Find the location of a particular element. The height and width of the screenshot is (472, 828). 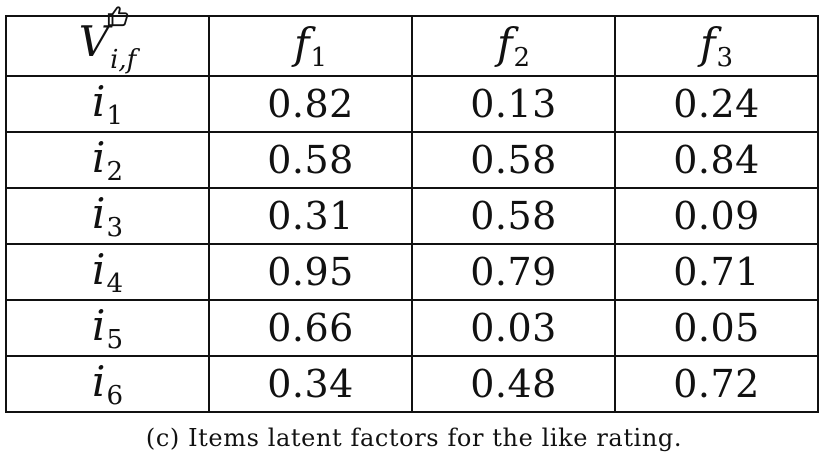

value-cell: 0.05 is located at coordinates (716, 328).